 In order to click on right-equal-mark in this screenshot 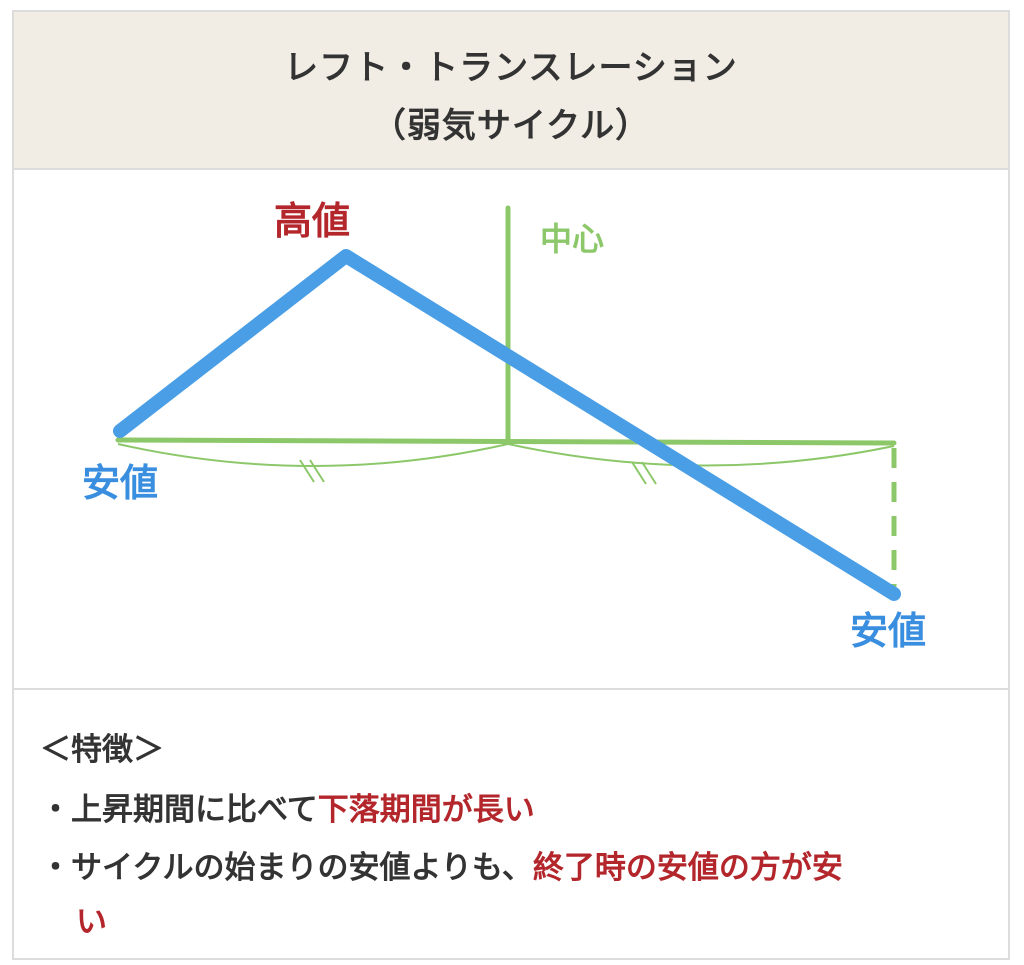, I will do `click(644, 473)`.